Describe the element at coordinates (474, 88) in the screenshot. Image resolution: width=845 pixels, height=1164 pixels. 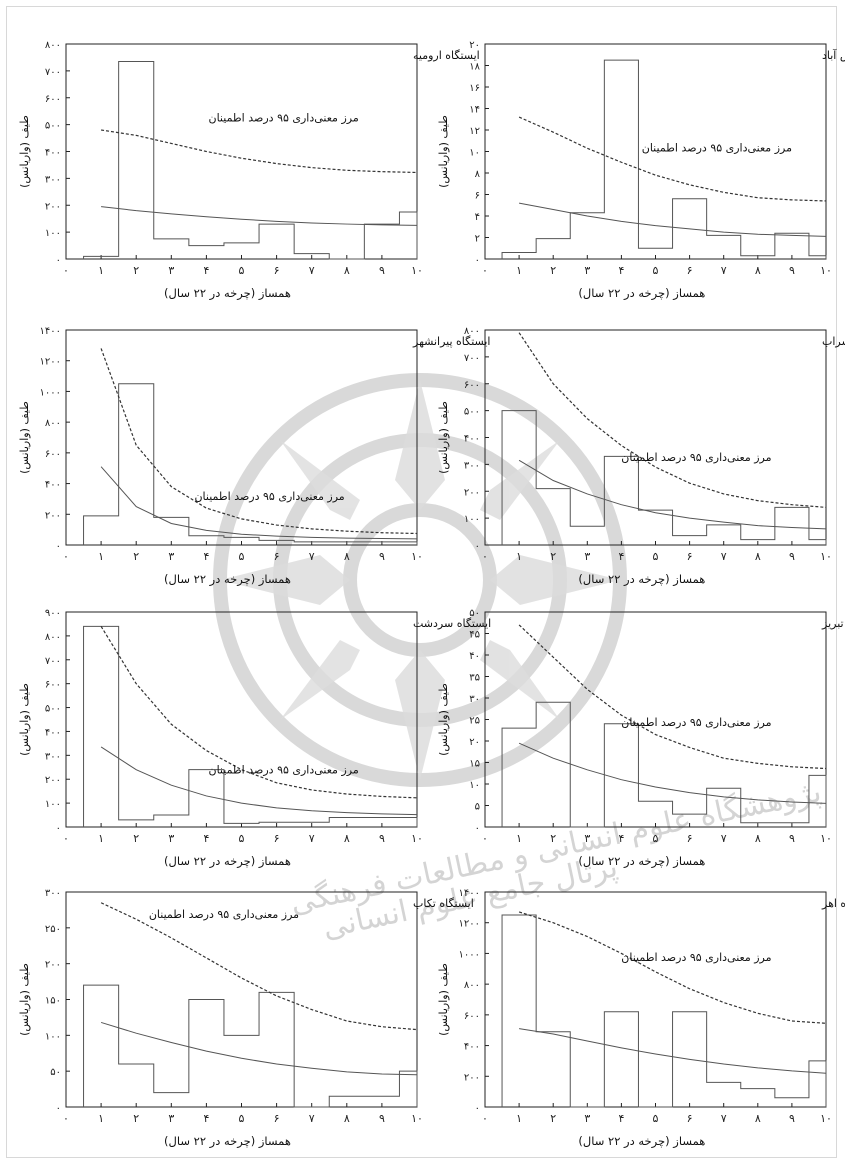
I see `y-tick-label: ۱۶` at that location.